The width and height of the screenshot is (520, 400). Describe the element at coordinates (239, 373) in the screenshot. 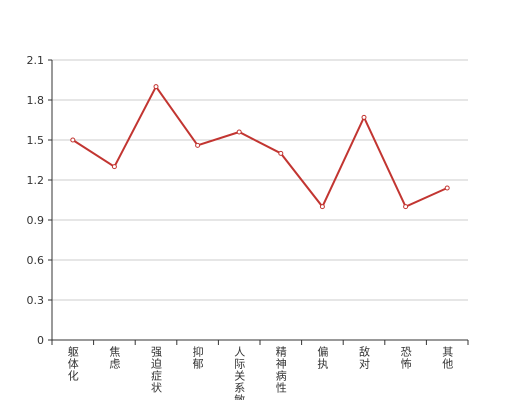

I see `x-tick-label: 人际关系敏感` at that location.